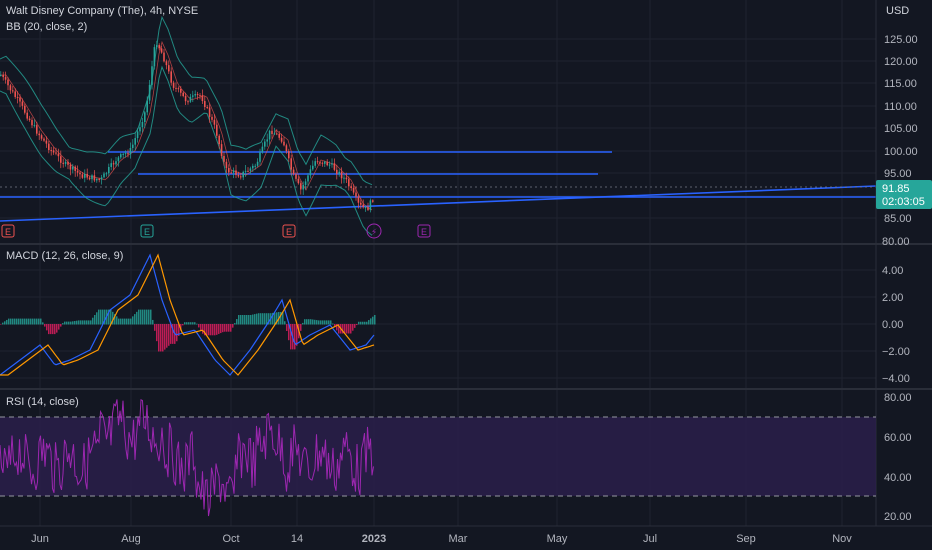  I want to click on price-tick: 110.00, so click(900, 107).